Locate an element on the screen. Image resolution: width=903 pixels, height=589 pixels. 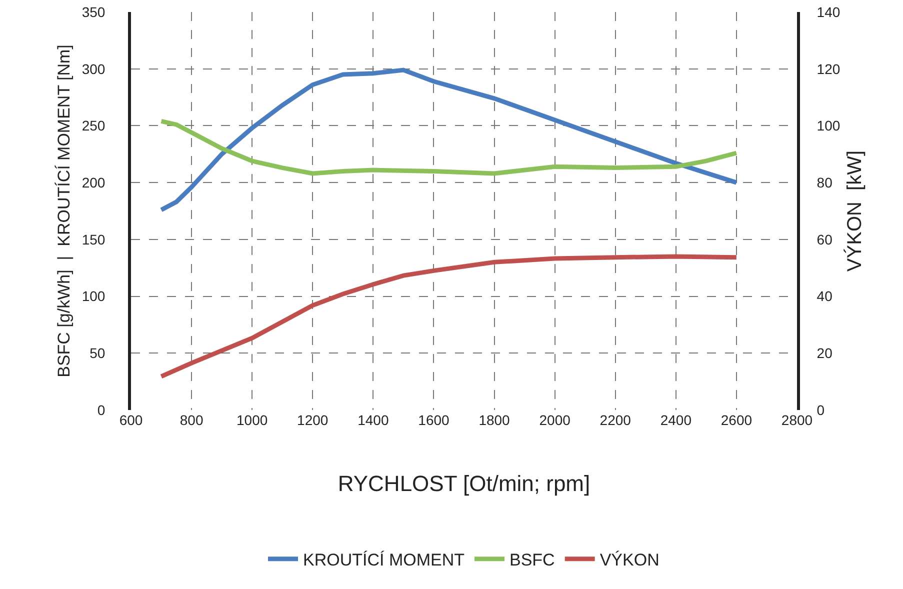
x-tick-label: 2200 is located at coordinates (616, 420).